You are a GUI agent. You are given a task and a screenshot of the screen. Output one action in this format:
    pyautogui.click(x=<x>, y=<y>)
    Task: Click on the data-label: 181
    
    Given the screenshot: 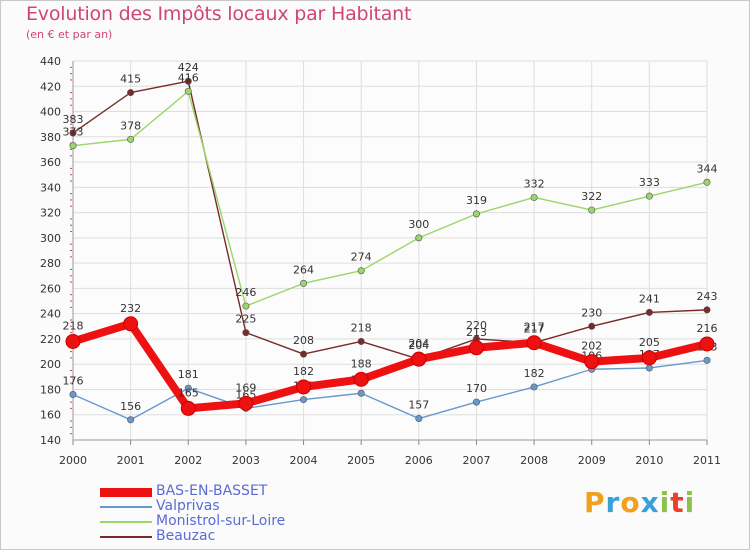 What is the action you would take?
    pyautogui.click(x=188, y=374)
    